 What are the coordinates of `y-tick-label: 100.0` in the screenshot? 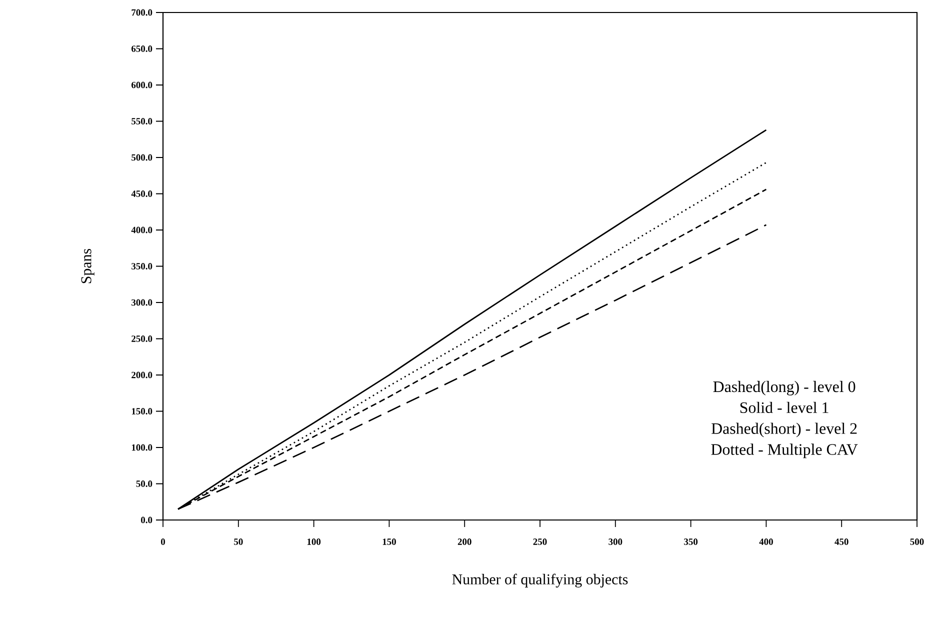 It's located at (142, 447).